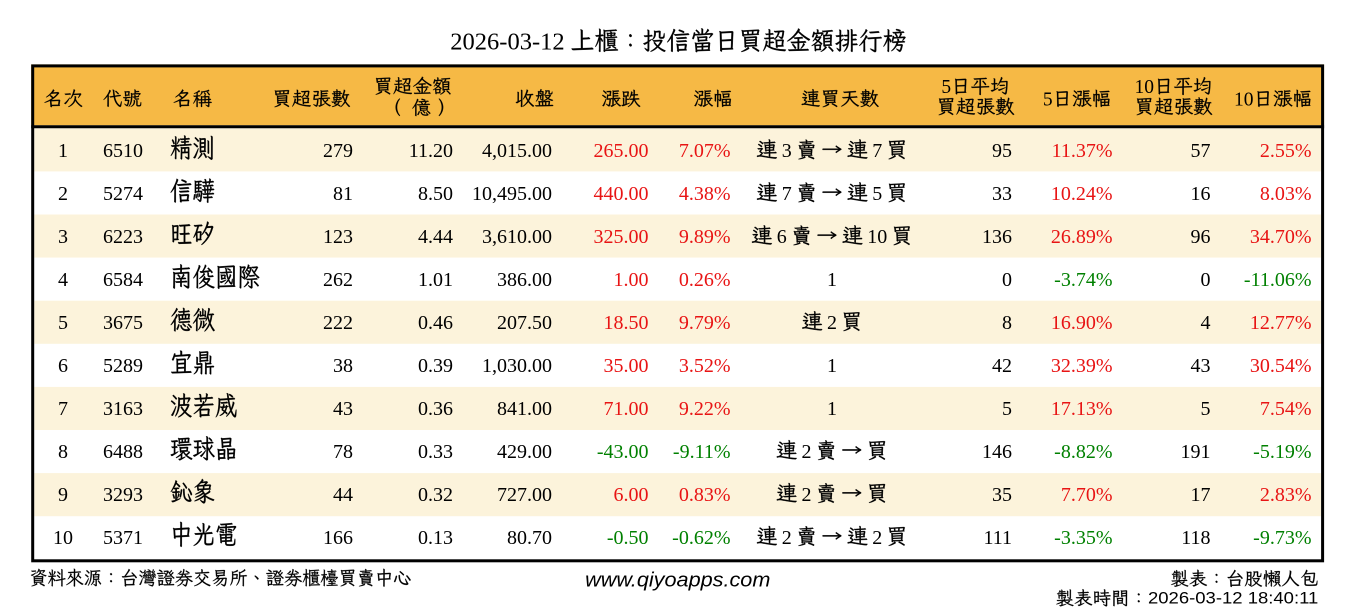 The width and height of the screenshot is (1354, 612). What do you see at coordinates (435, 495) in the screenshot?
I see `svg-text: 0.32` at bounding box center [435, 495].